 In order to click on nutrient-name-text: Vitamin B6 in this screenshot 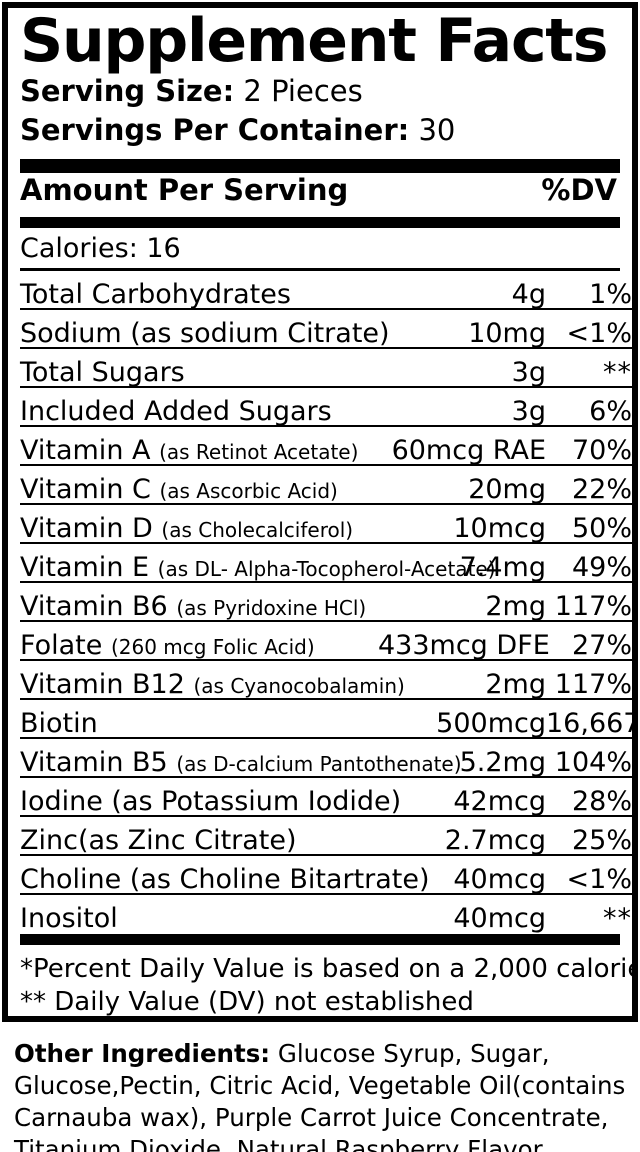, I will do `click(94, 607)`.